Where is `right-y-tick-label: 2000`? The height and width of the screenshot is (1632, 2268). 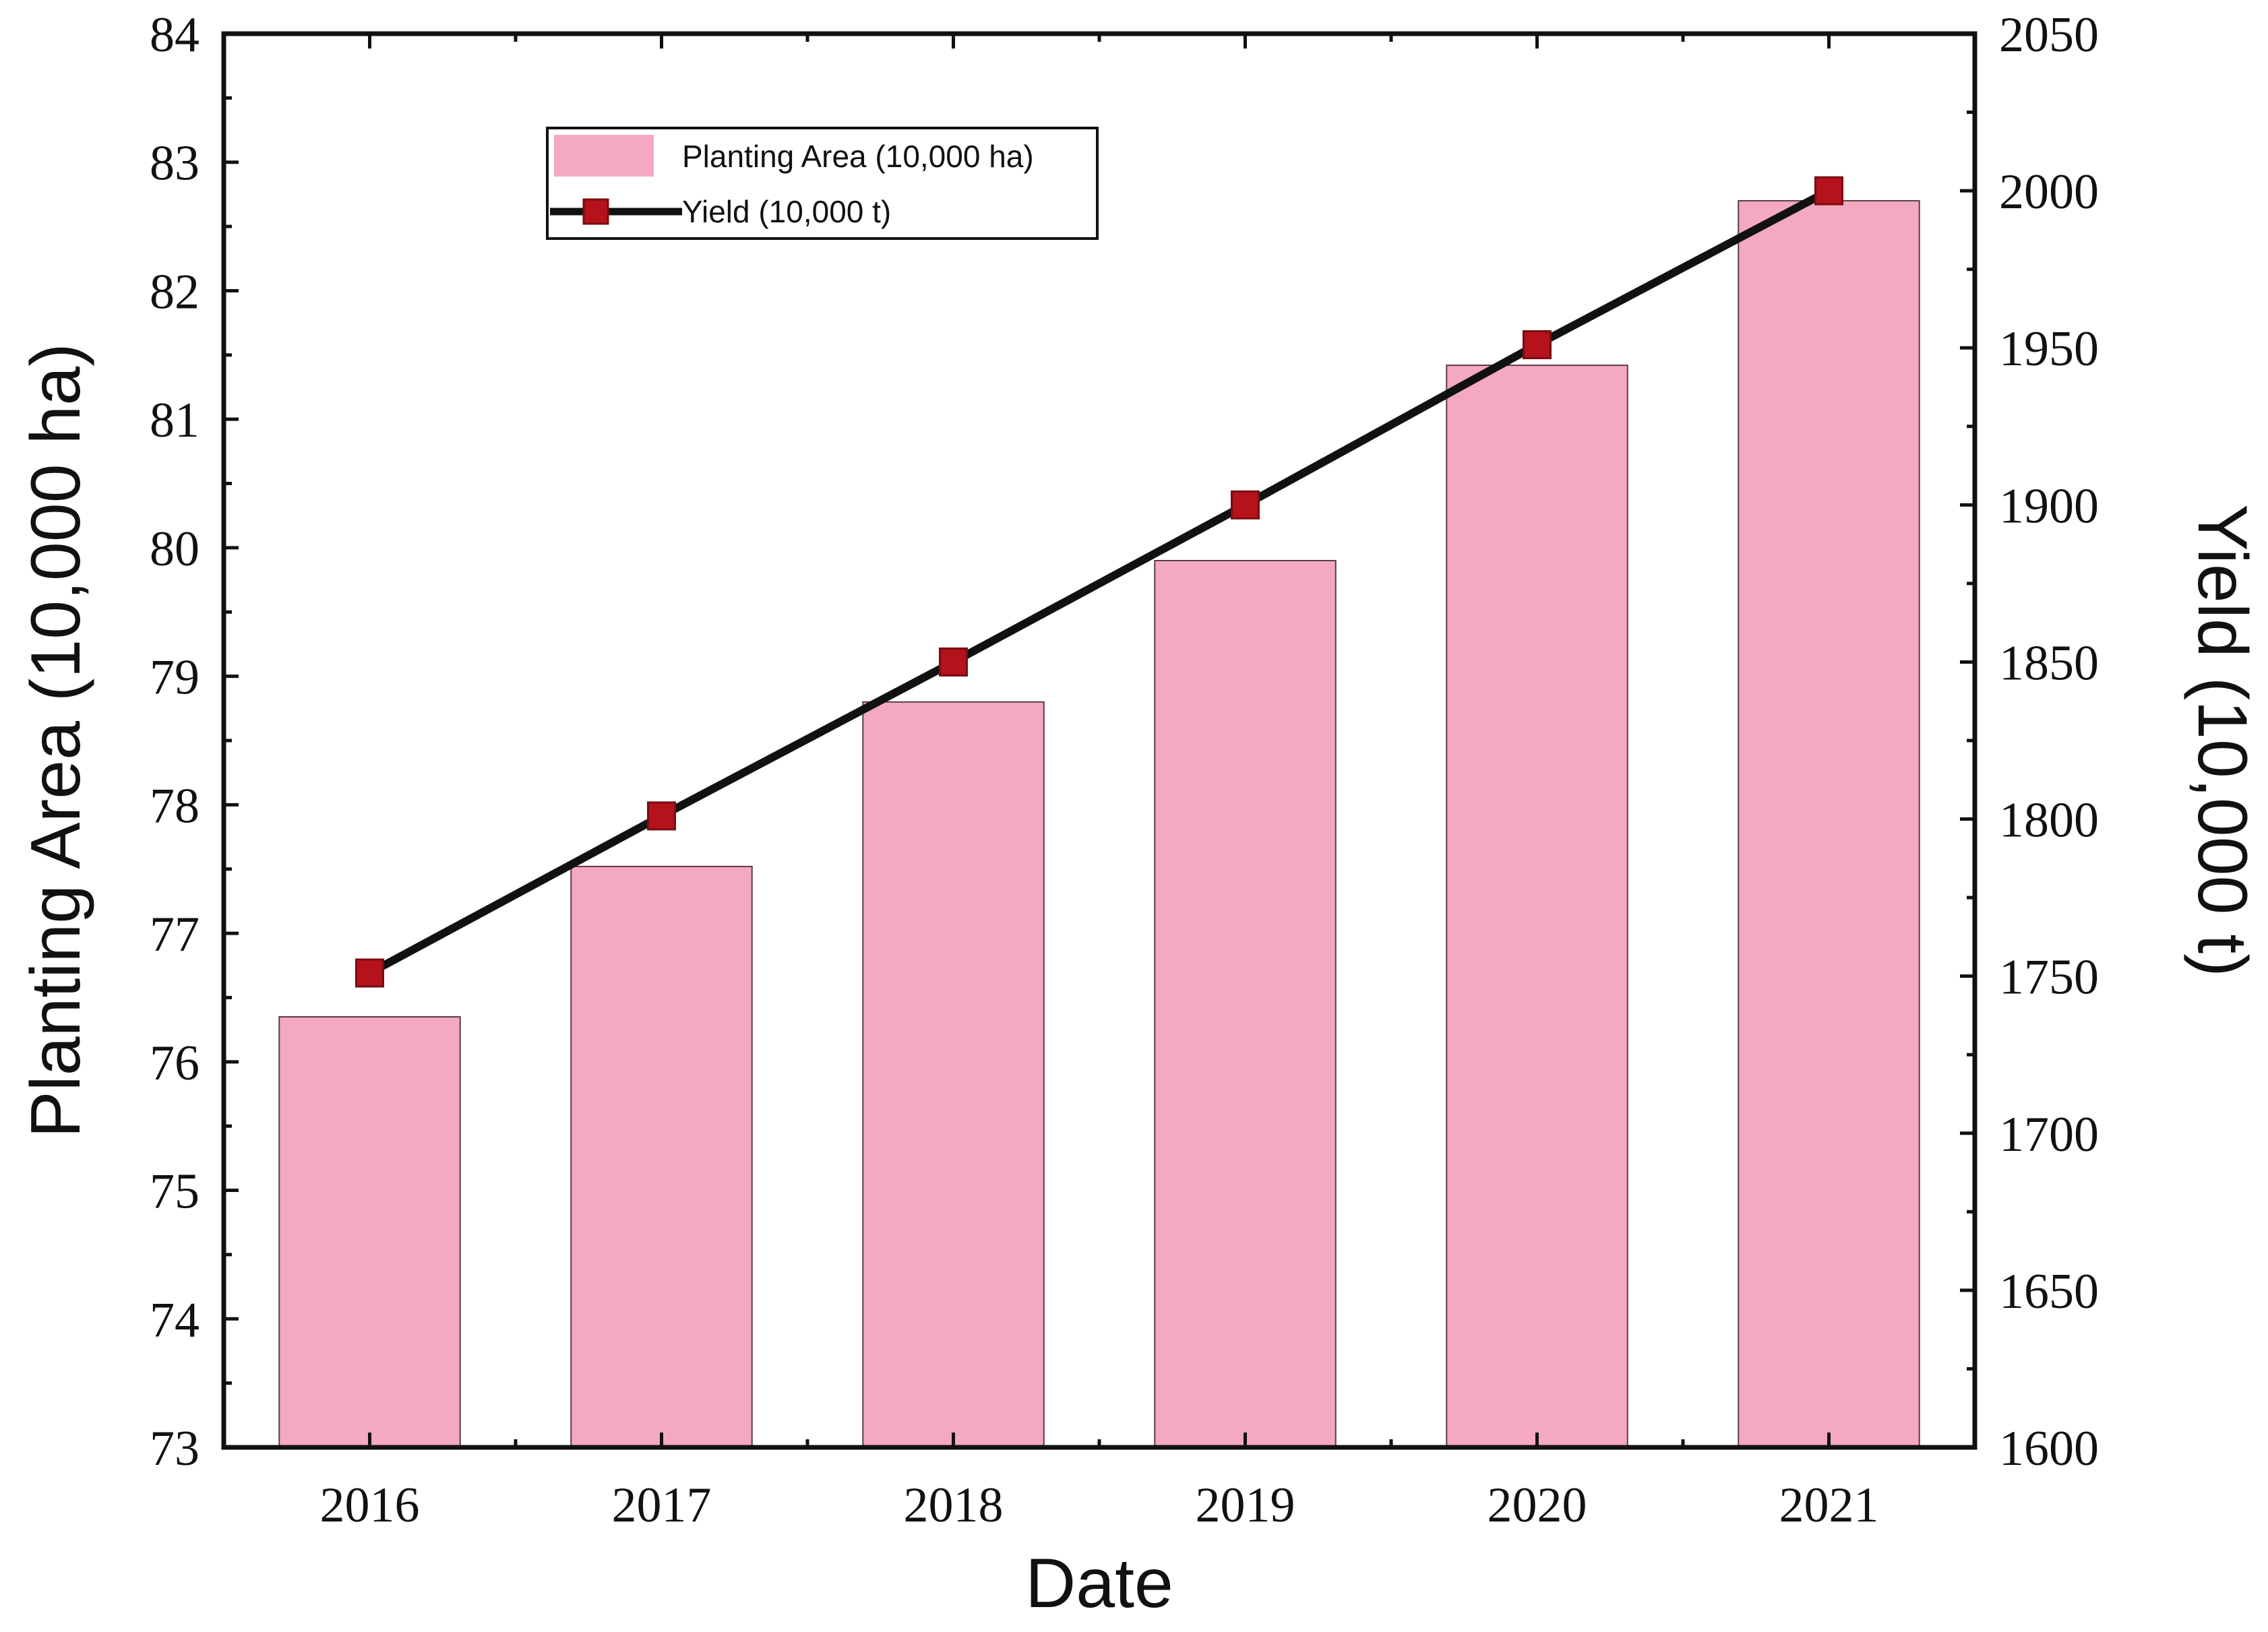 right-y-tick-label: 2000 is located at coordinates (2049, 192).